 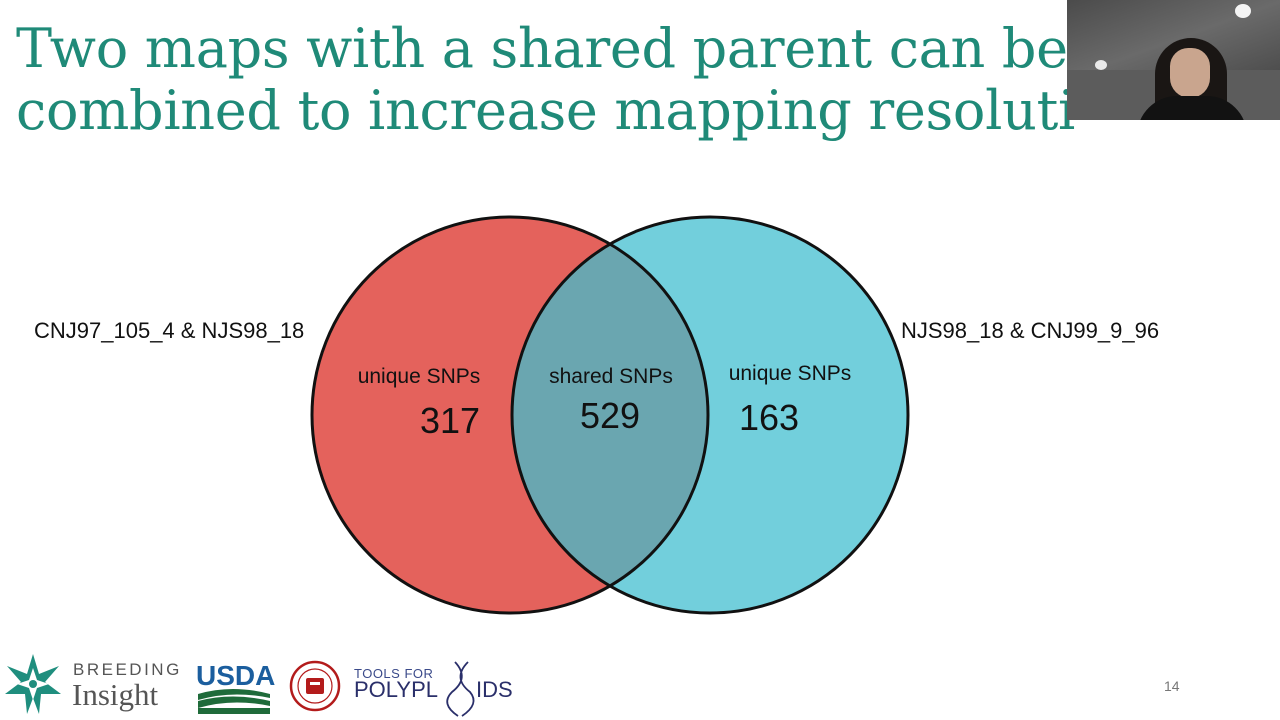 What do you see at coordinates (769, 417) in the screenshot?
I see `right-region-value: 163` at bounding box center [769, 417].